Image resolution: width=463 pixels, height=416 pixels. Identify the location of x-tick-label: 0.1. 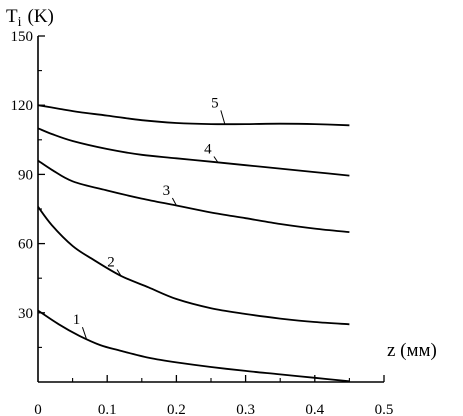
(107, 409).